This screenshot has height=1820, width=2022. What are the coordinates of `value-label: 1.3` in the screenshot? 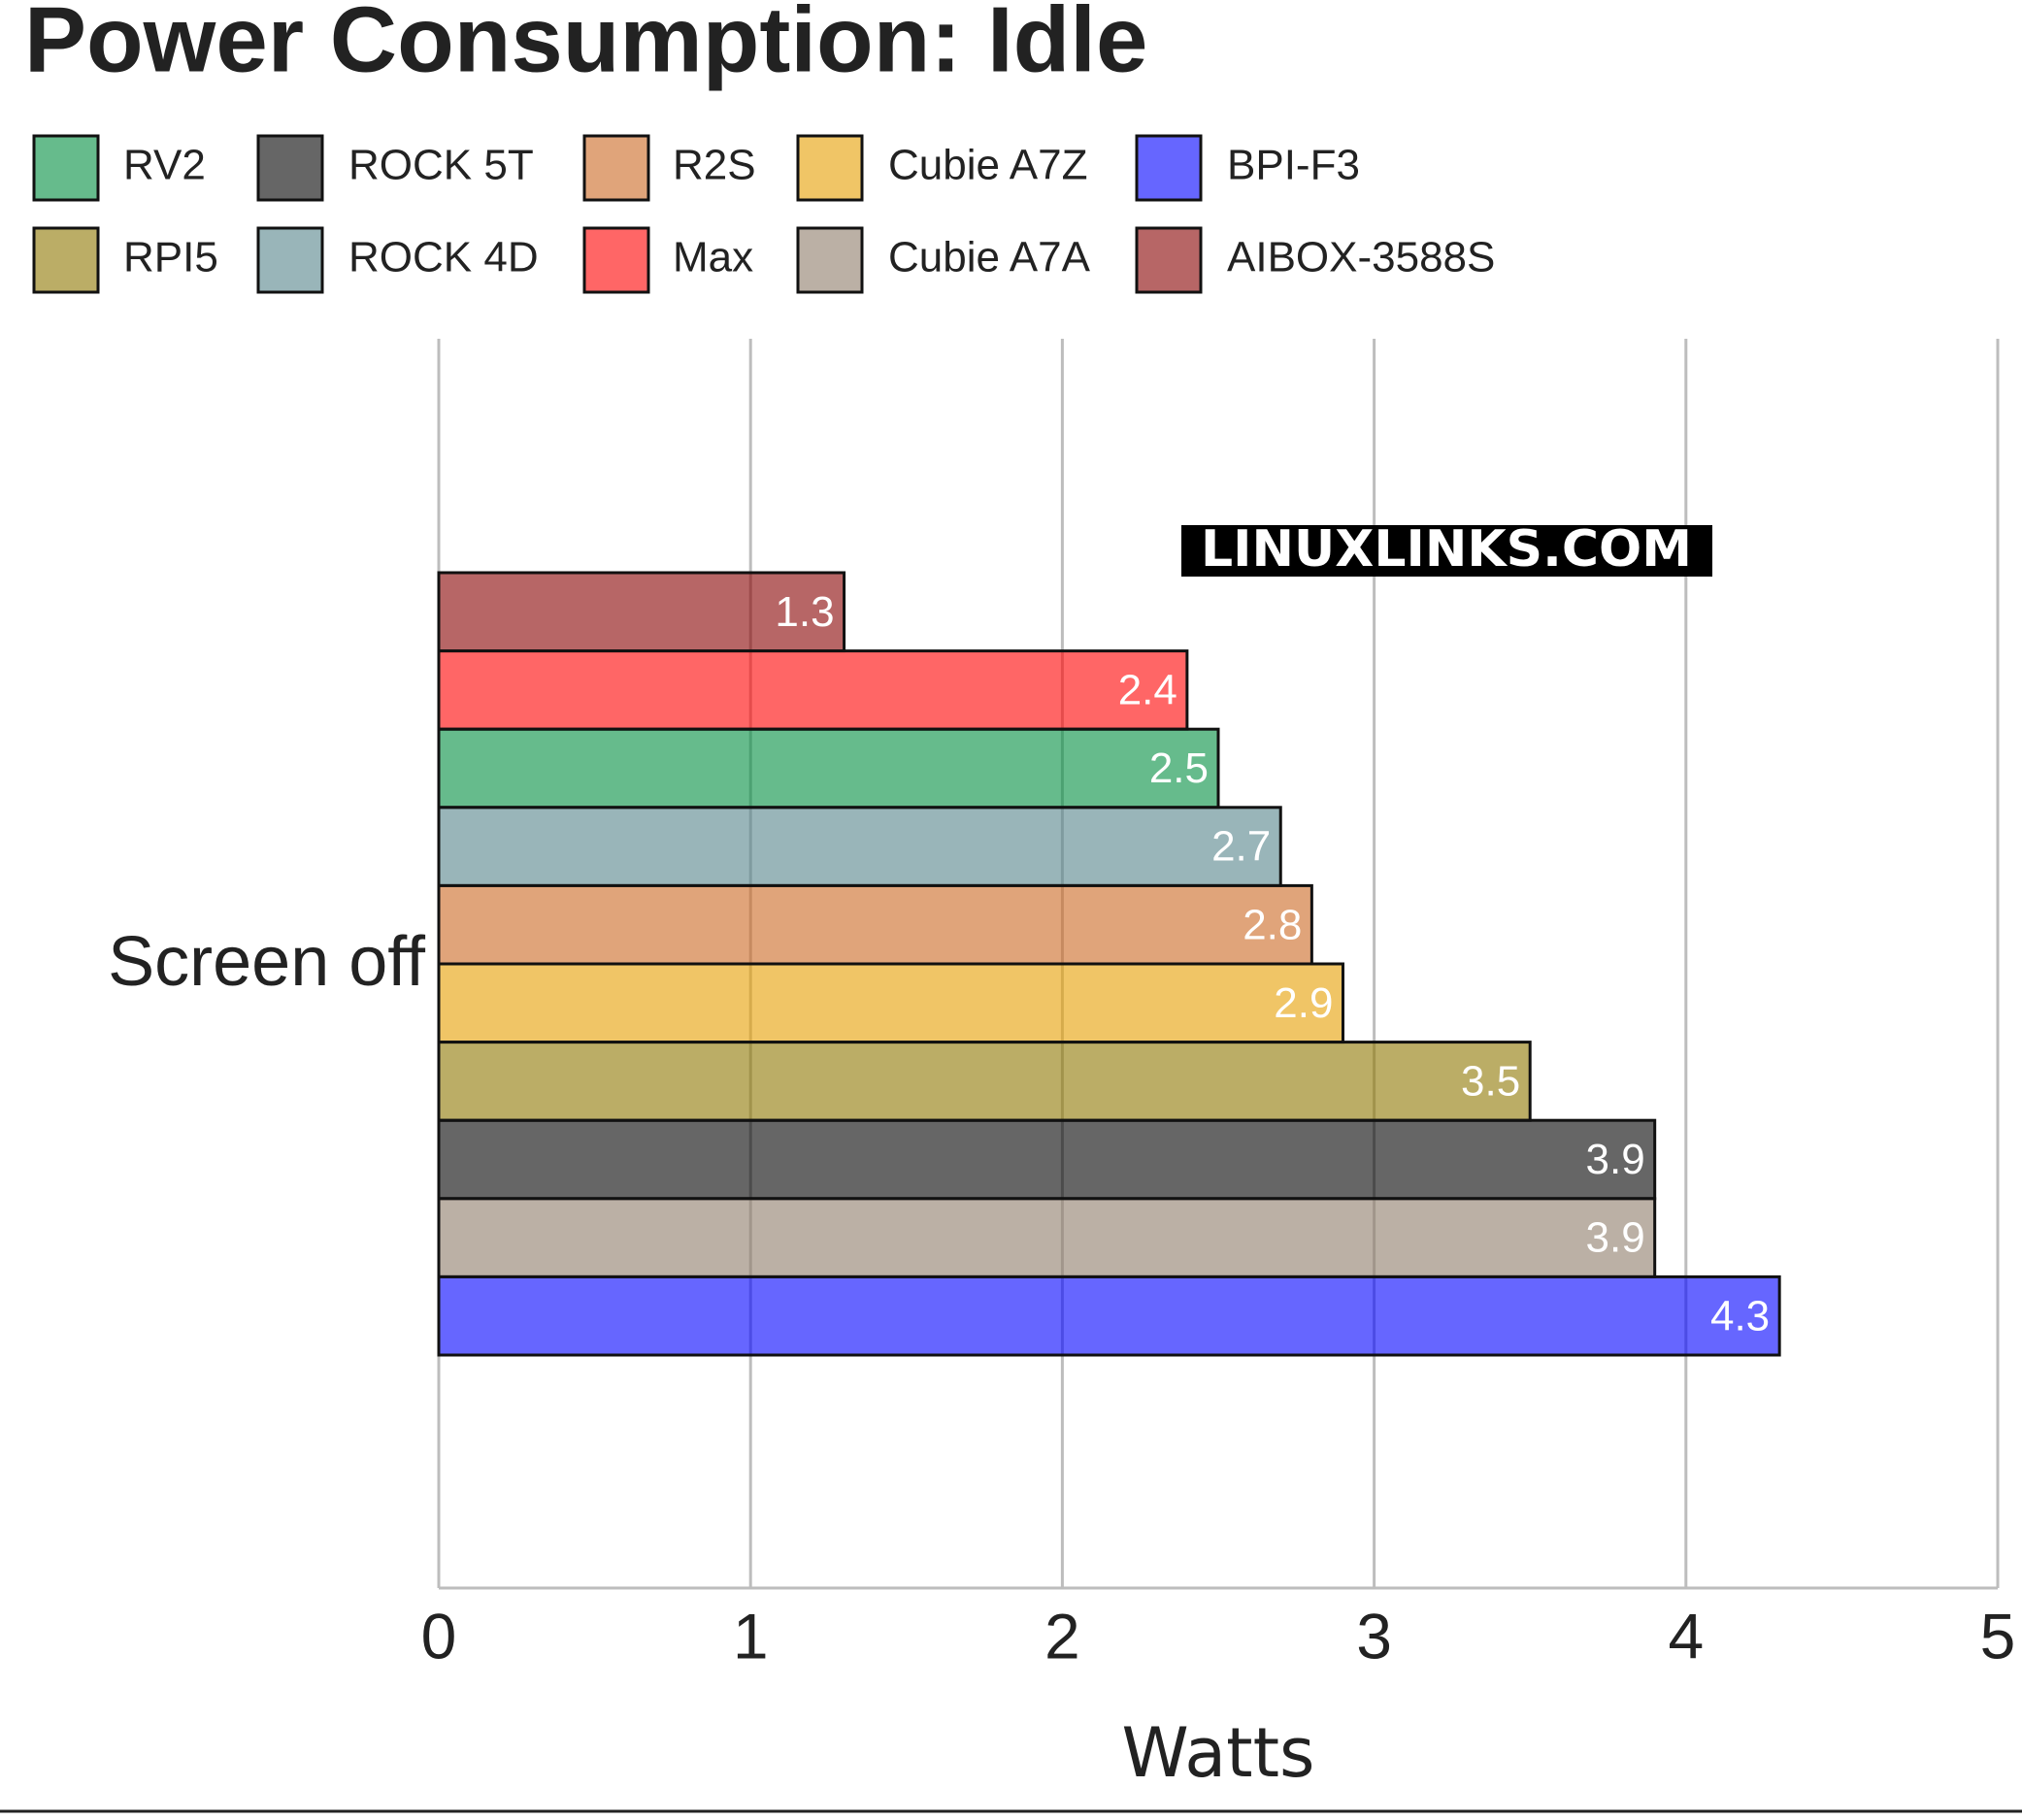 It's located at (804, 612).